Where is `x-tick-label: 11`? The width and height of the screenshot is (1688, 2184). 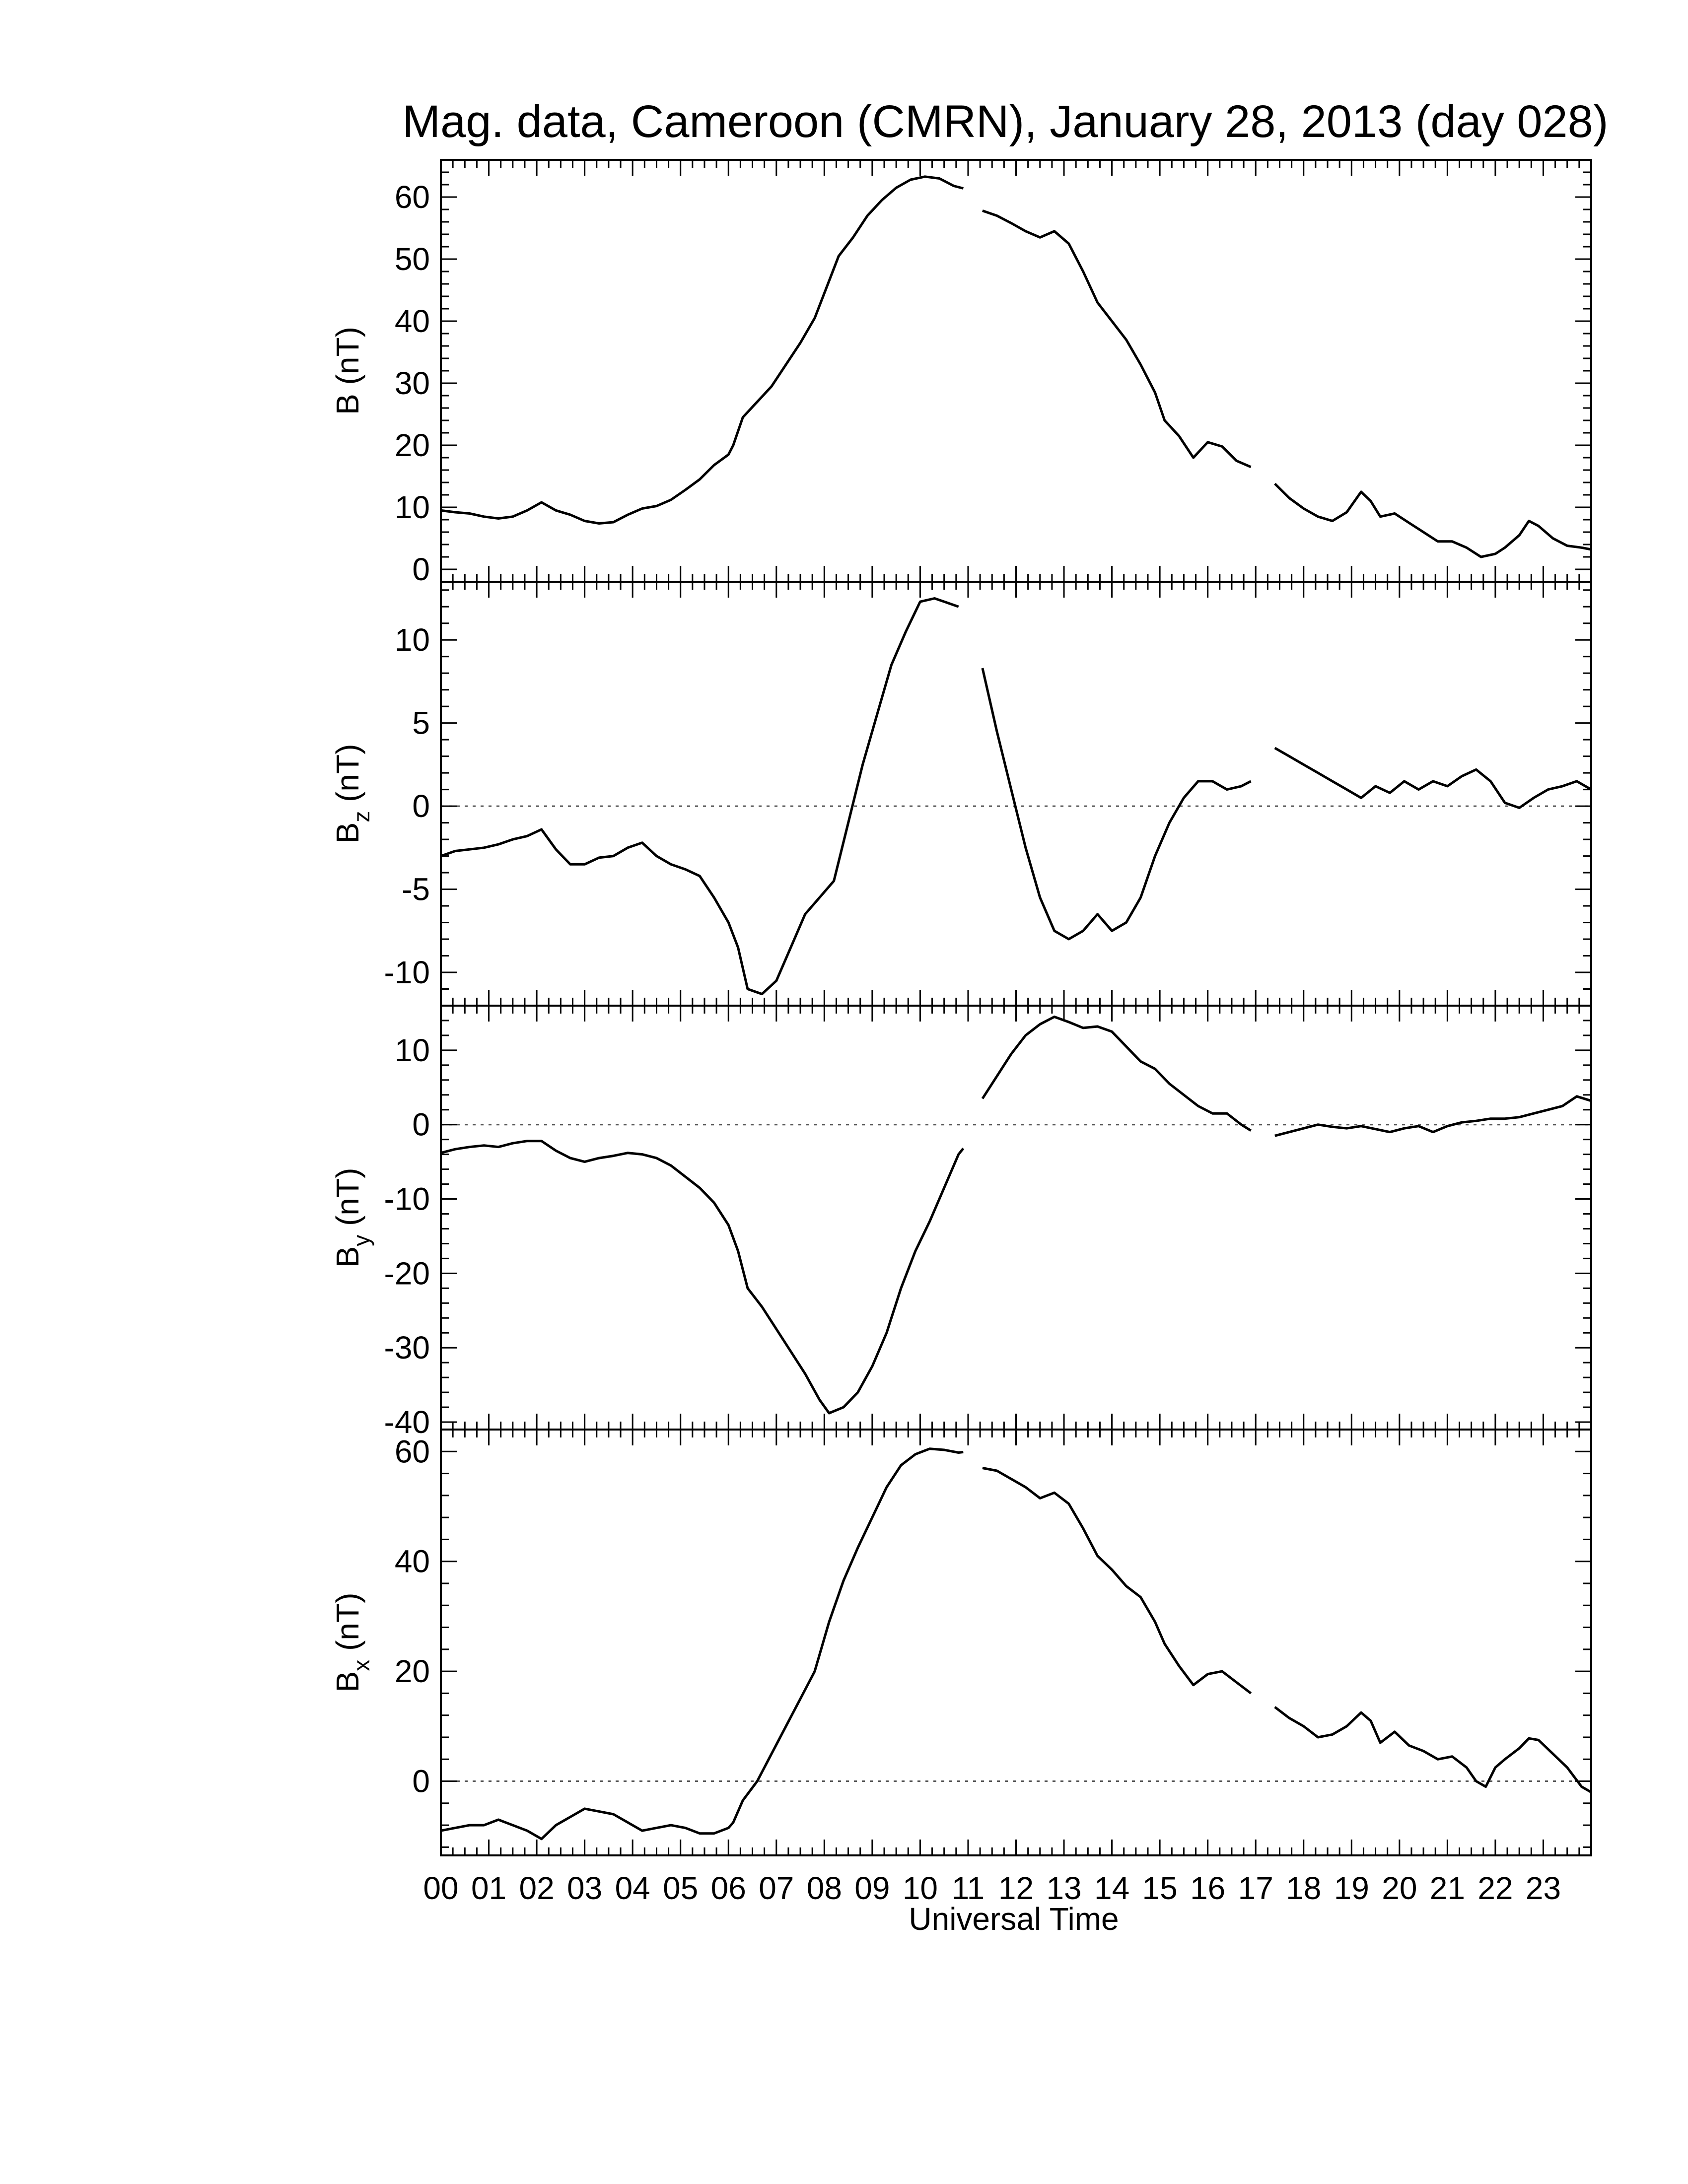 x-tick-label: 11 is located at coordinates (968, 1888).